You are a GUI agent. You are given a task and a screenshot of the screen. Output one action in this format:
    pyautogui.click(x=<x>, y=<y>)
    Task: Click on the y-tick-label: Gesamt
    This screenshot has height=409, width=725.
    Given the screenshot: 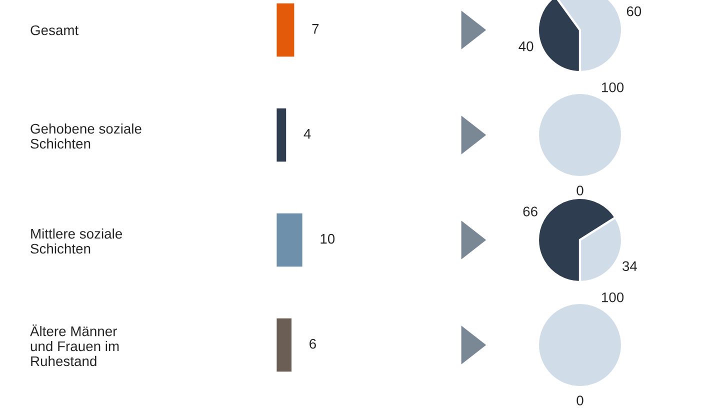 What is the action you would take?
    pyautogui.click(x=54, y=30)
    